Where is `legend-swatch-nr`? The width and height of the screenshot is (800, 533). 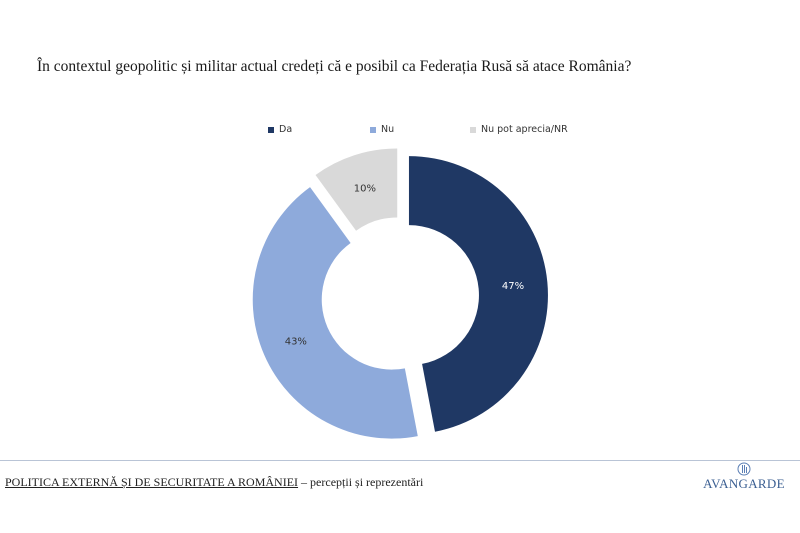
legend-swatch-nr is located at coordinates (473, 129).